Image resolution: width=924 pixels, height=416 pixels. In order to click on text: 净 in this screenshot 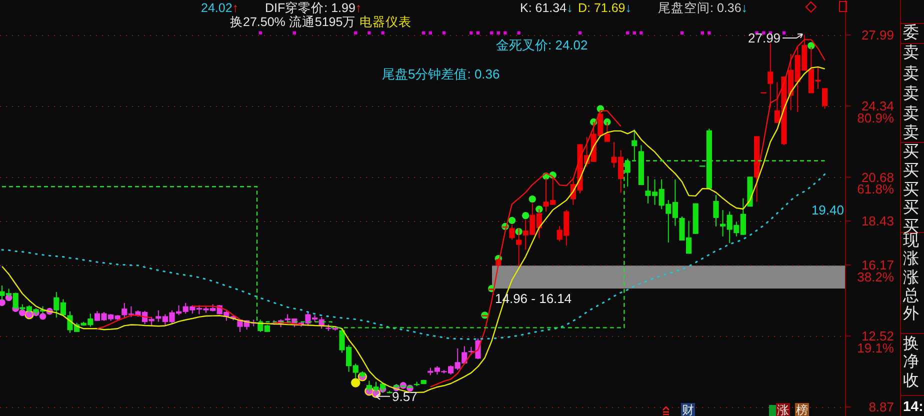, I will do `click(911, 362)`.